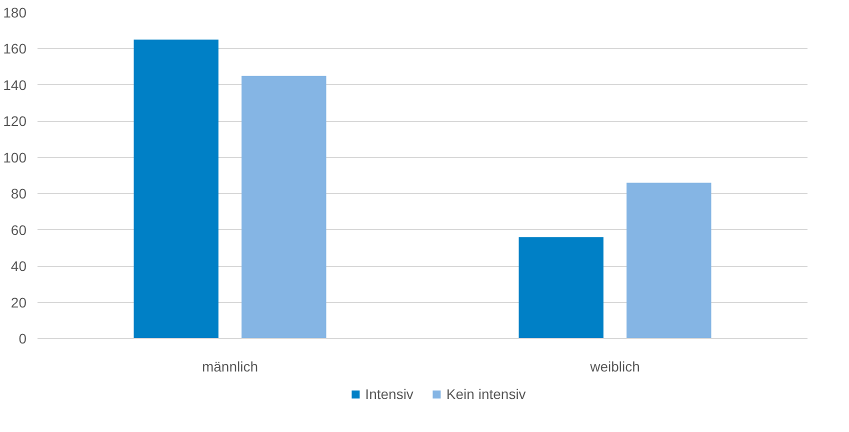 The width and height of the screenshot is (849, 432). Describe the element at coordinates (15, 157) in the screenshot. I see `y-tick-label: 100` at that location.